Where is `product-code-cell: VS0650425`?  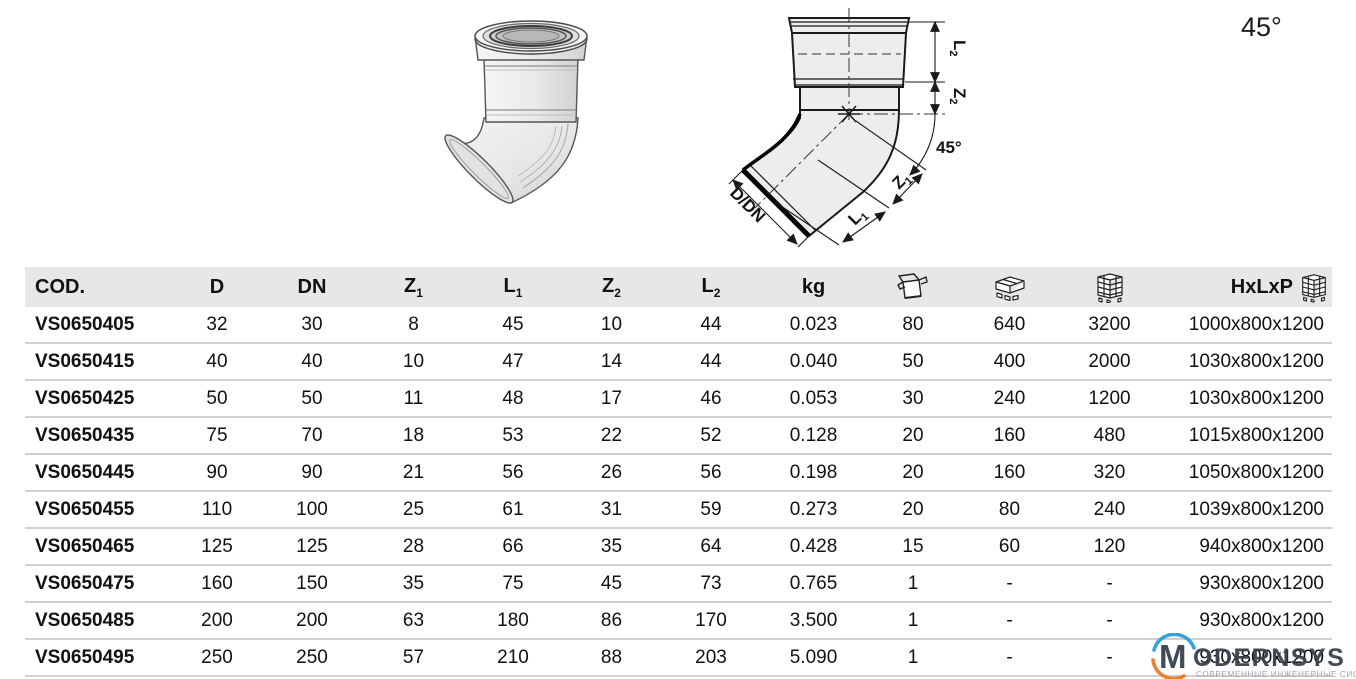
product-code-cell: VS0650425 is located at coordinates (99, 399).